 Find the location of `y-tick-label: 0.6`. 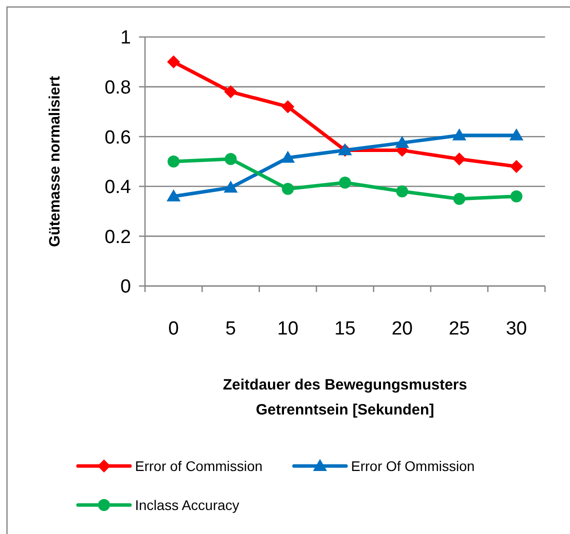

y-tick-label: 0.6 is located at coordinates (117, 137).